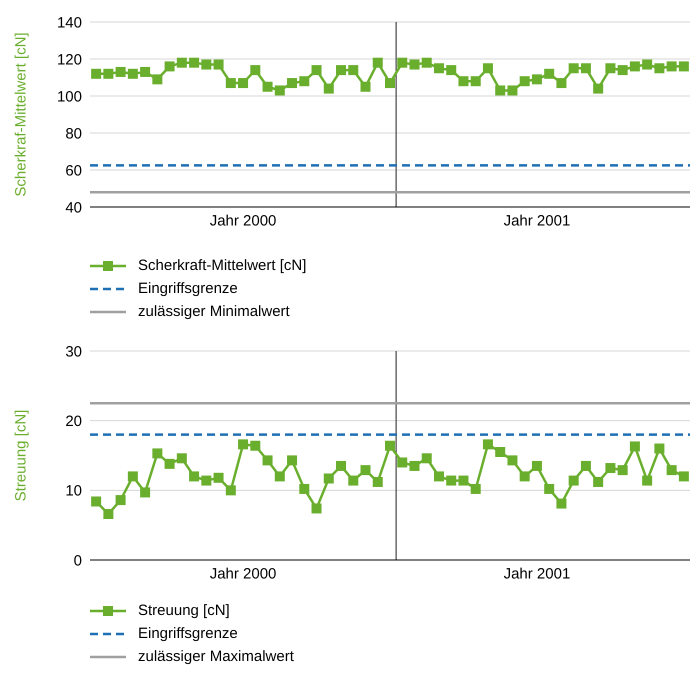  Describe the element at coordinates (73, 351) in the screenshot. I see `y-tick-label: 30` at that location.